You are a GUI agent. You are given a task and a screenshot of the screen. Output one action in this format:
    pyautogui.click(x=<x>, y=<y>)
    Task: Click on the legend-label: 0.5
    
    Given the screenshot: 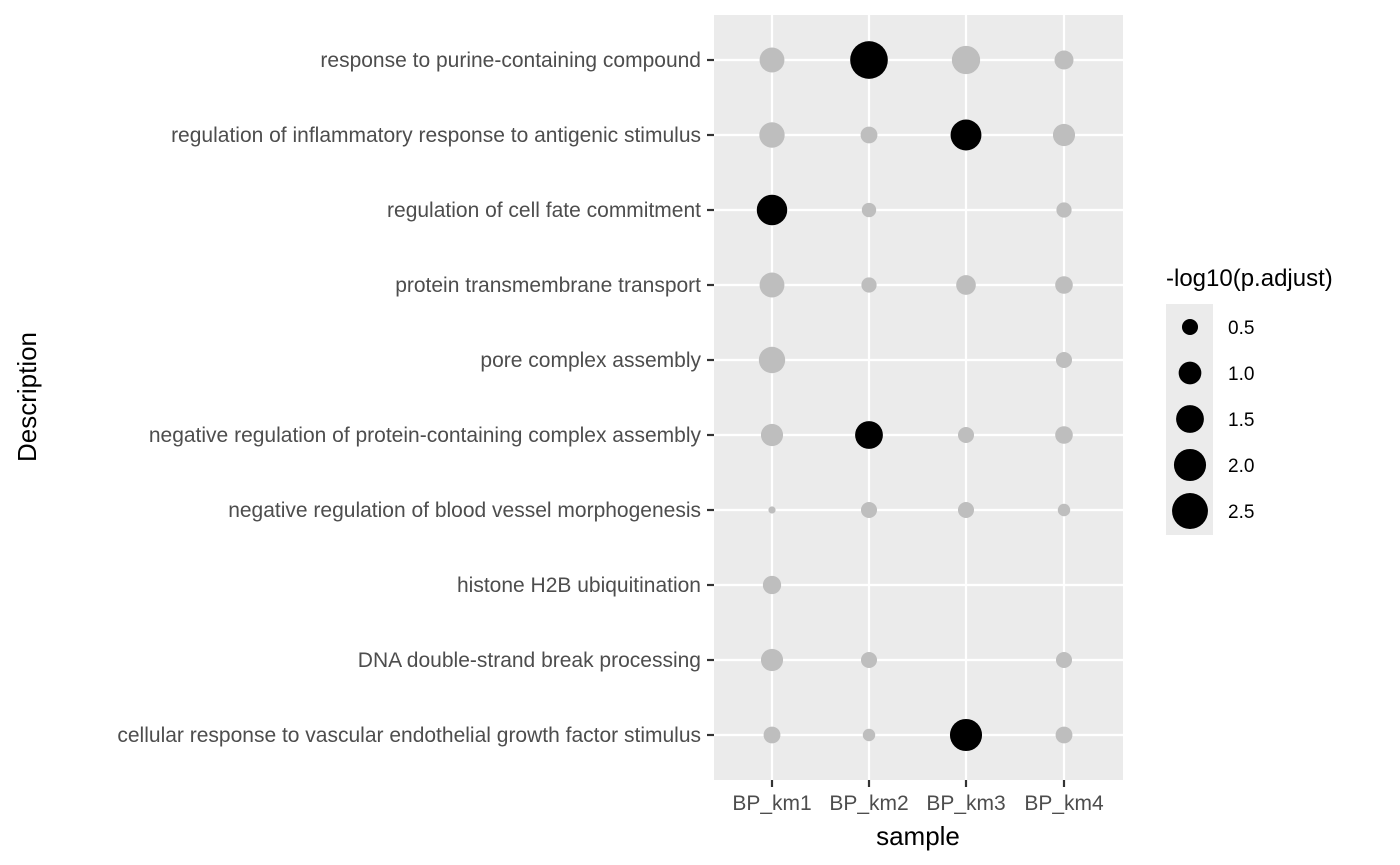 What is the action you would take?
    pyautogui.click(x=1241, y=328)
    